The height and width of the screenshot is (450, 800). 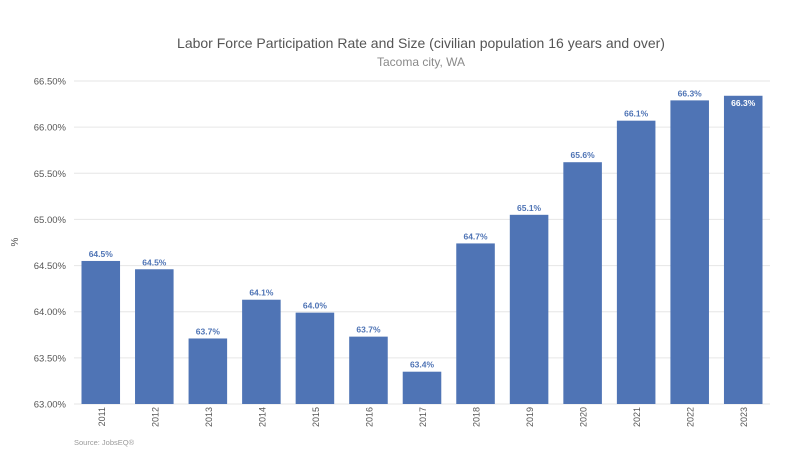 What do you see at coordinates (15, 241) in the screenshot?
I see `y-axis-label: %` at bounding box center [15, 241].